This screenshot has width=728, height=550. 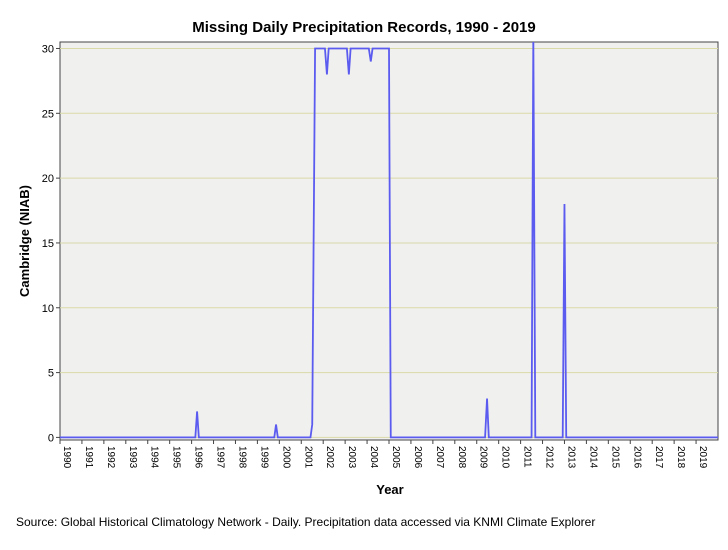 What do you see at coordinates (461, 457) in the screenshot?
I see `x-tick-label: 2008` at bounding box center [461, 457].